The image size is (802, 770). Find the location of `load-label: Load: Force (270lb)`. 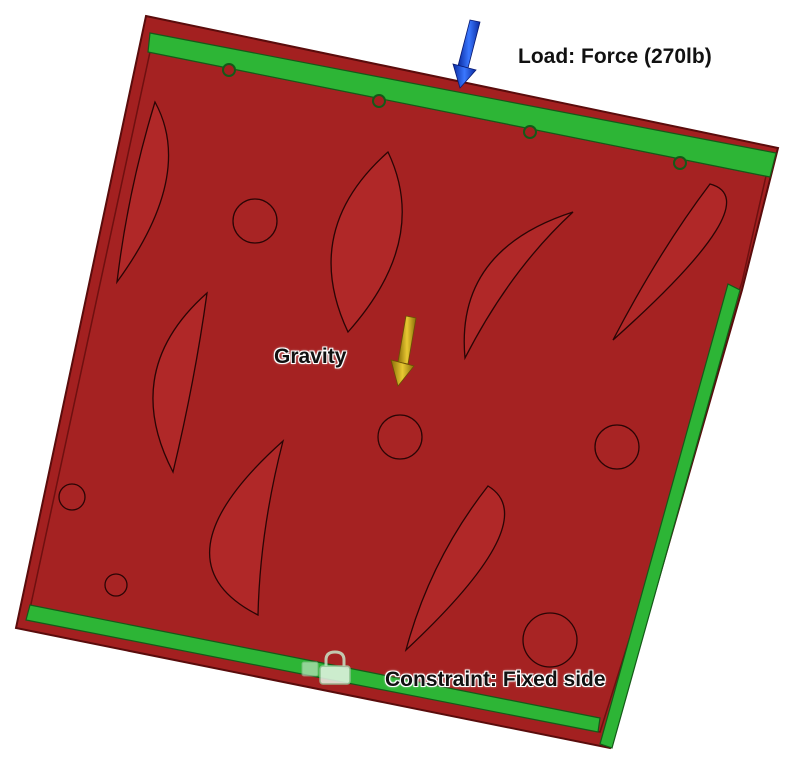

load-label: Load: Force (270lb) is located at coordinates (615, 56).